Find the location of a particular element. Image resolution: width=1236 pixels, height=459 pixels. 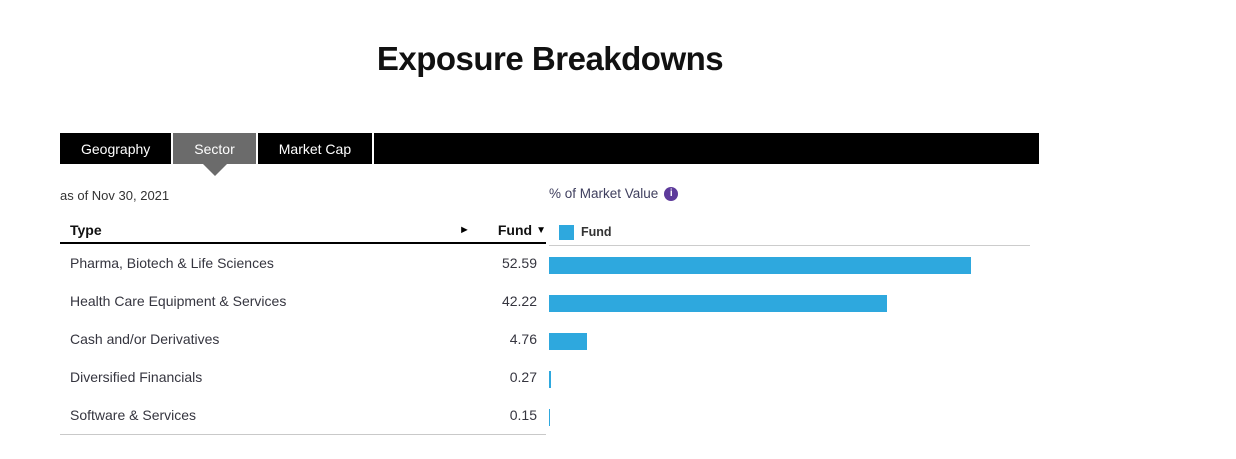

tab-market-cap: Market Cap is located at coordinates (315, 148).